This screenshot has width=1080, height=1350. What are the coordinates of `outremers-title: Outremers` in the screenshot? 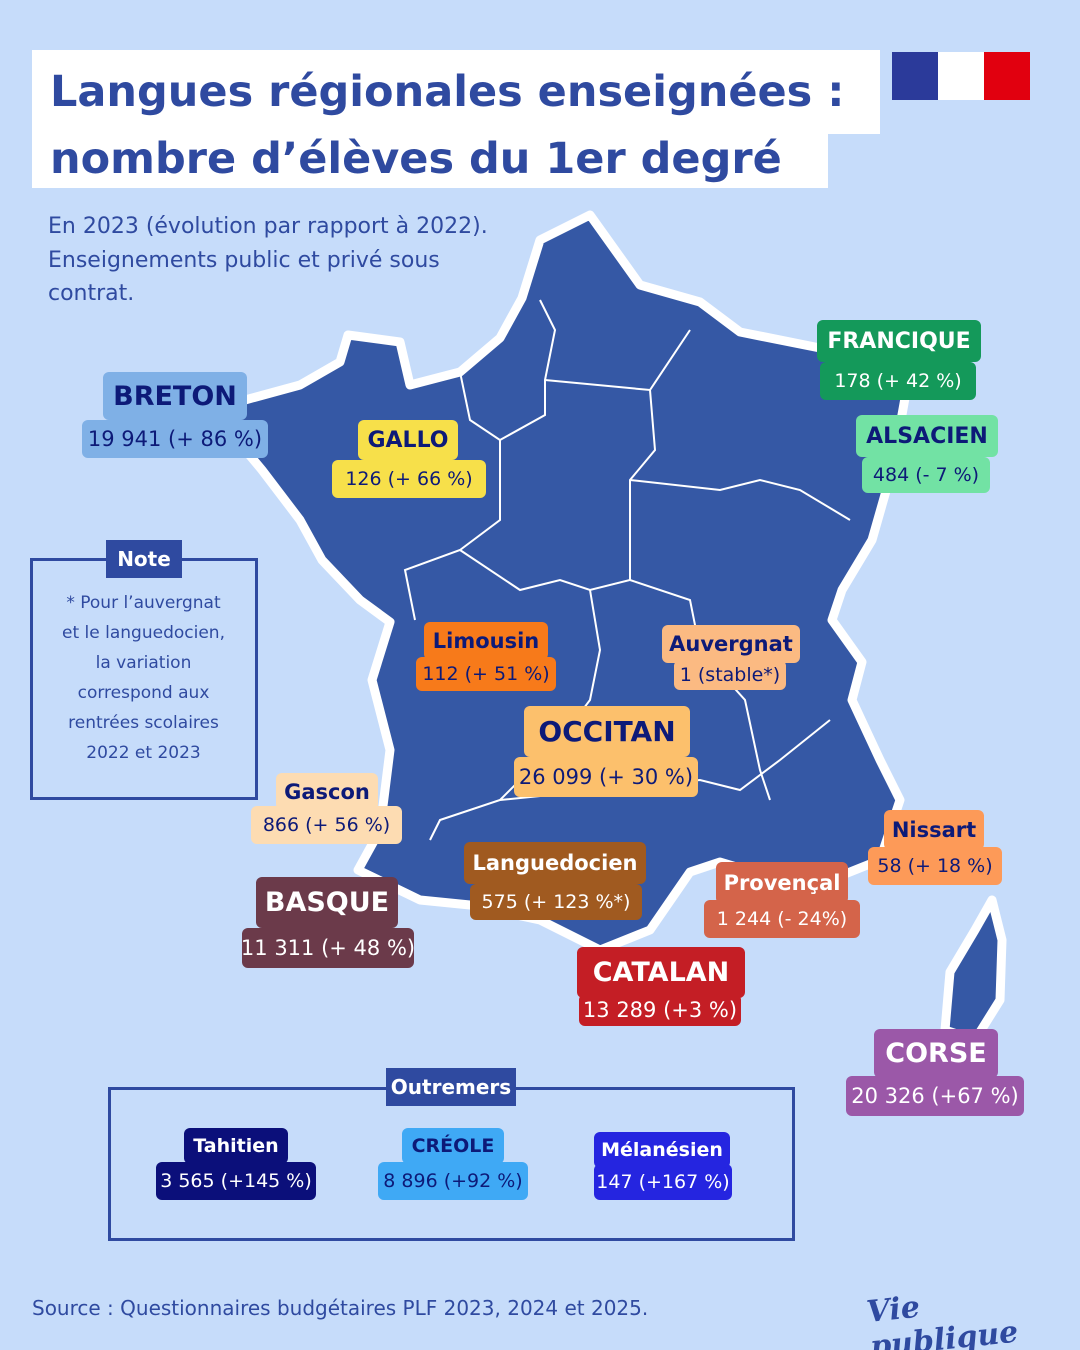 It's located at (451, 1087).